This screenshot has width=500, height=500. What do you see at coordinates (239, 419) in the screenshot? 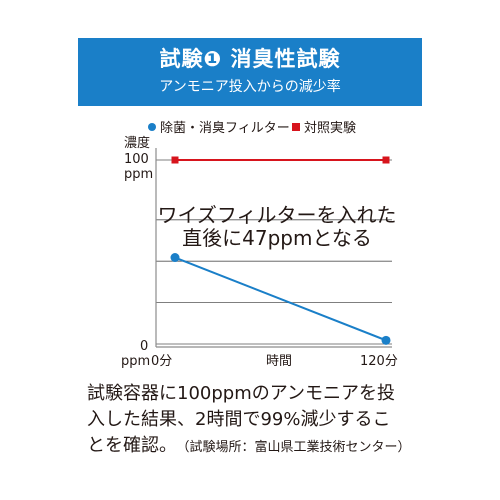
I see `caption-line-2: 入した結果、2時間で99%減少するこ` at bounding box center [239, 419].